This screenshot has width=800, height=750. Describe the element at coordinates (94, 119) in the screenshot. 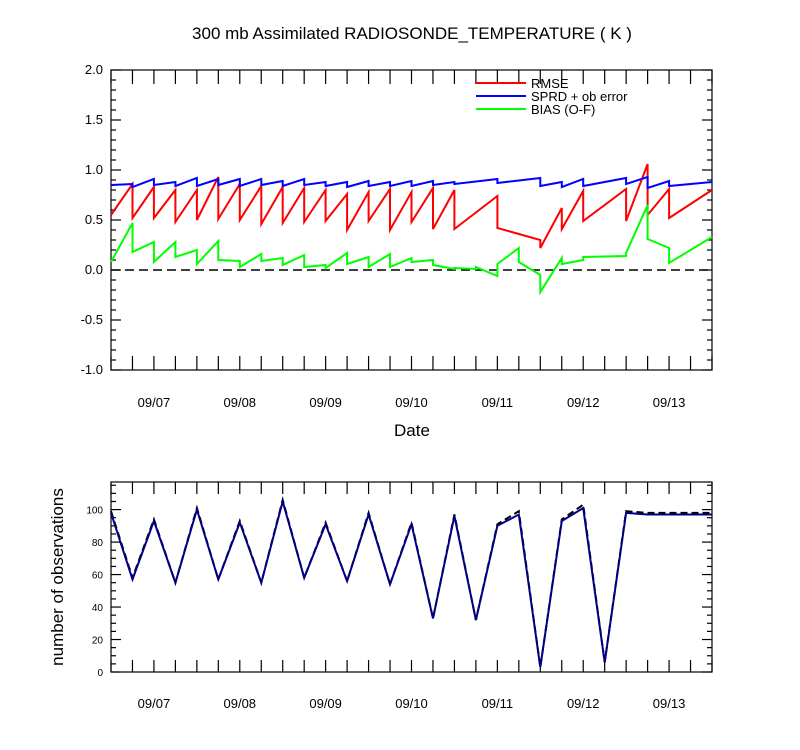

I see `y-tick-label: 1.5` at that location.